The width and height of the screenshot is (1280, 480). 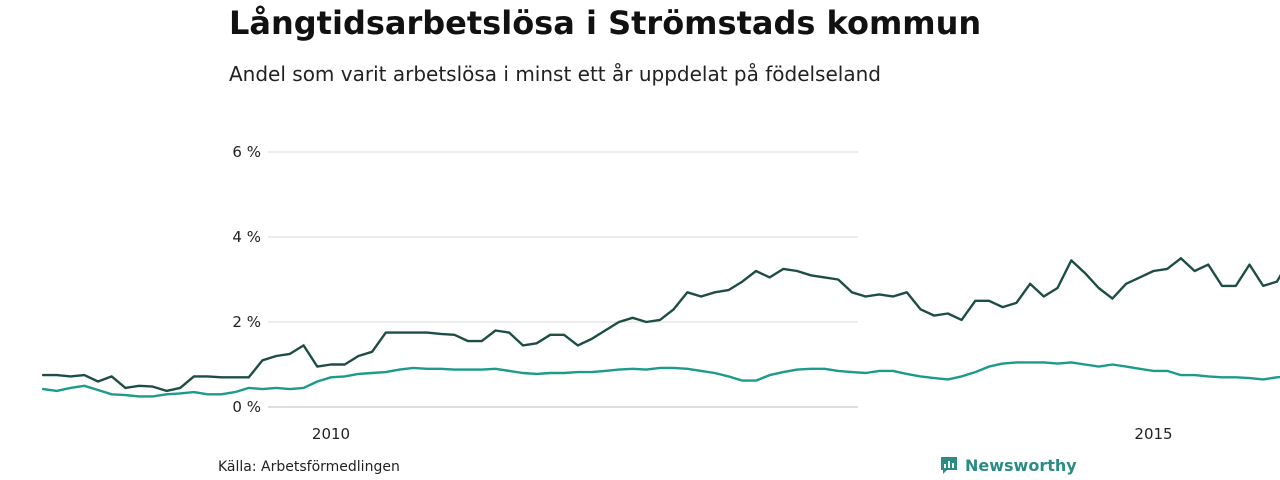 What do you see at coordinates (1021, 465) in the screenshot?
I see `brand-name: Newsworthy` at bounding box center [1021, 465].